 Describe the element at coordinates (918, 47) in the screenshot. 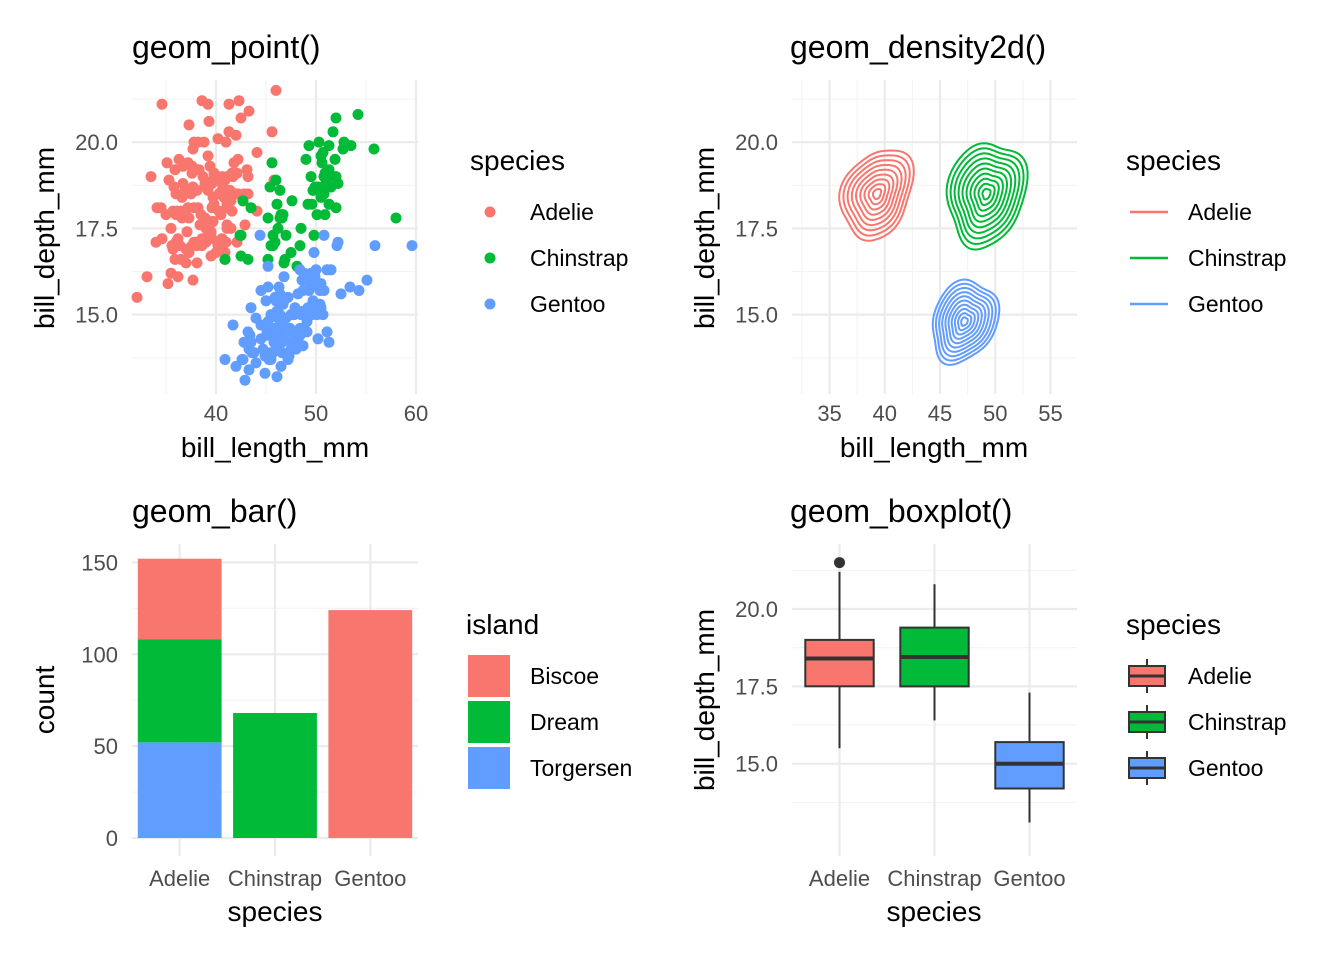

I see `panel-title: geom_density2d()` at that location.